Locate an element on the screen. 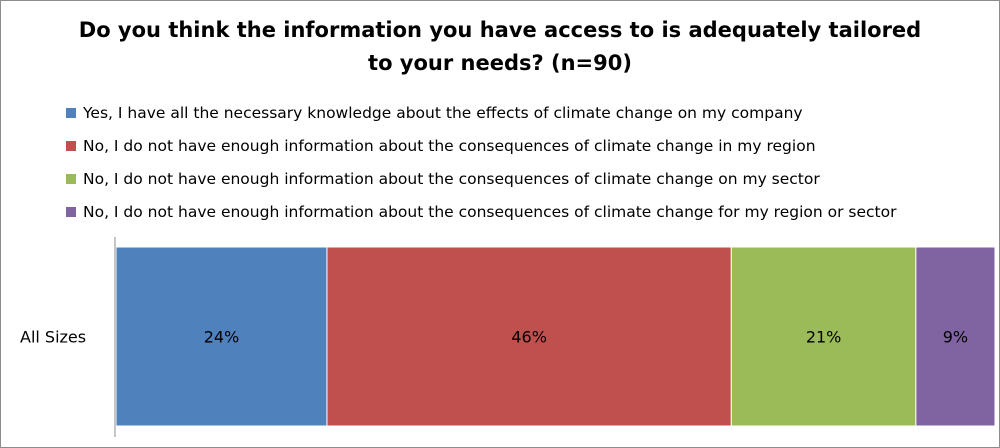 The width and height of the screenshot is (1000, 448). data-label-1: 46% is located at coordinates (529, 337).